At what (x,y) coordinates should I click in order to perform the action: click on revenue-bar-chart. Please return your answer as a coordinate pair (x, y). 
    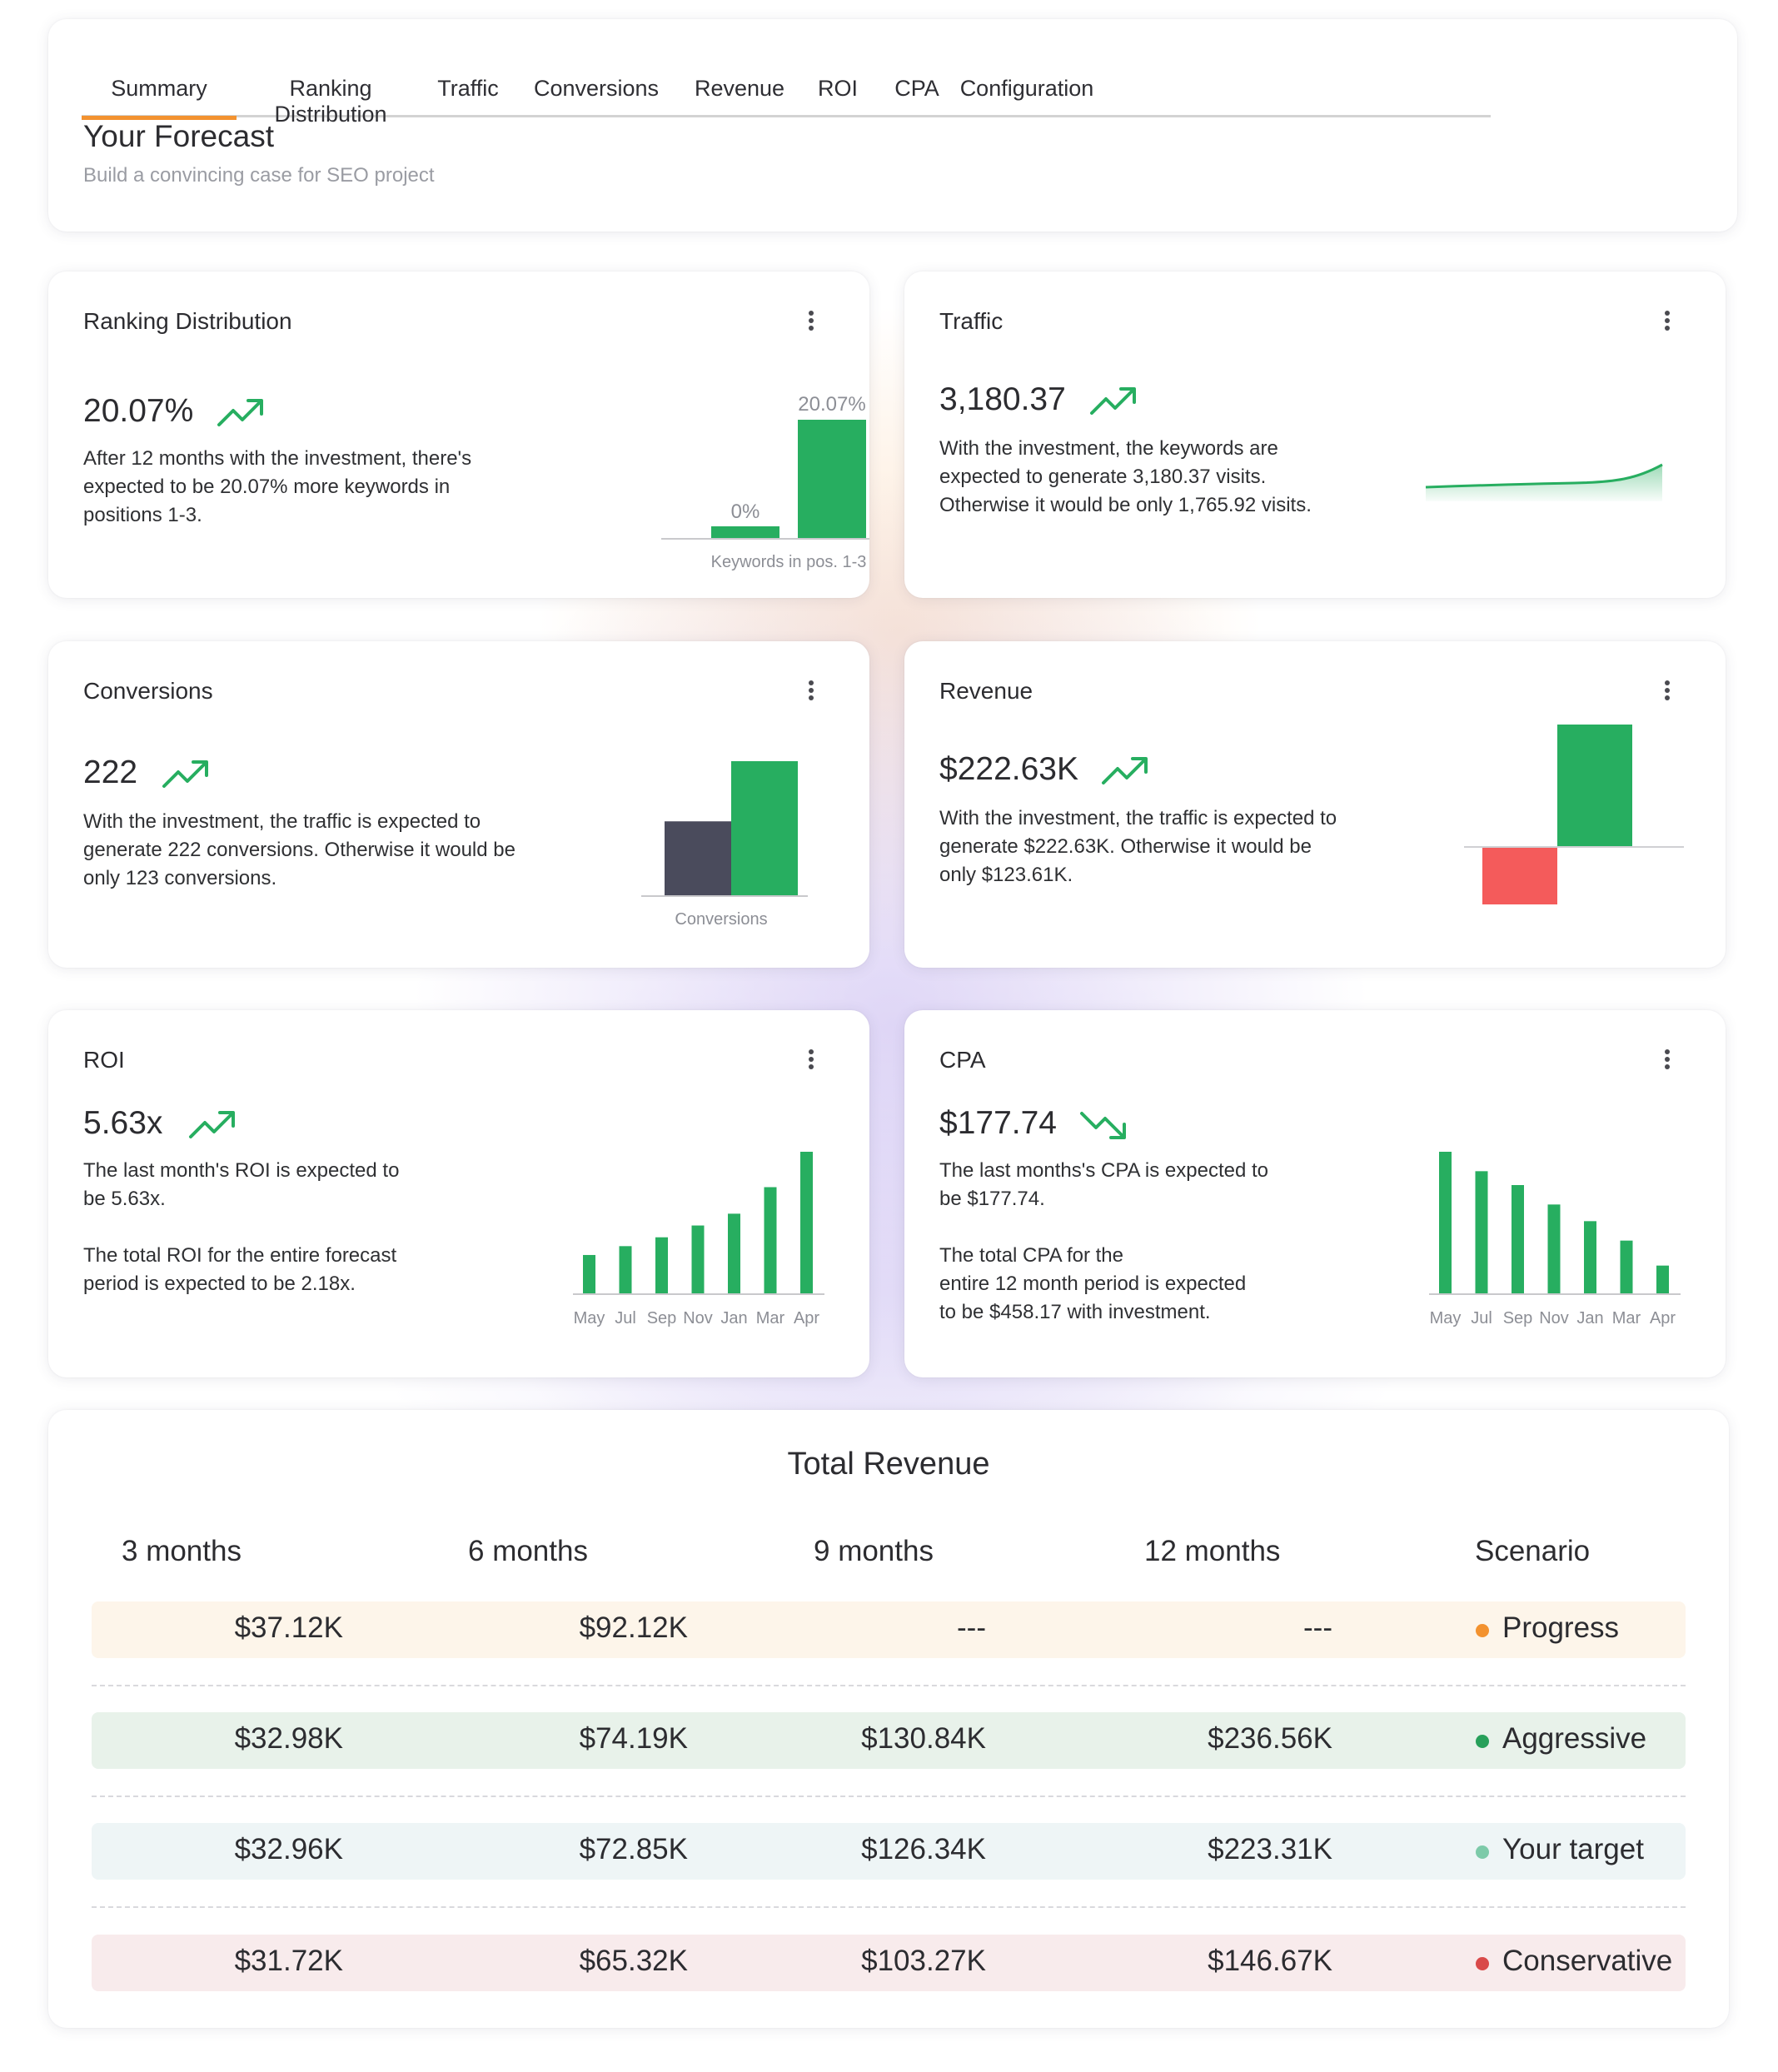
    Looking at the image, I should click on (1574, 814).